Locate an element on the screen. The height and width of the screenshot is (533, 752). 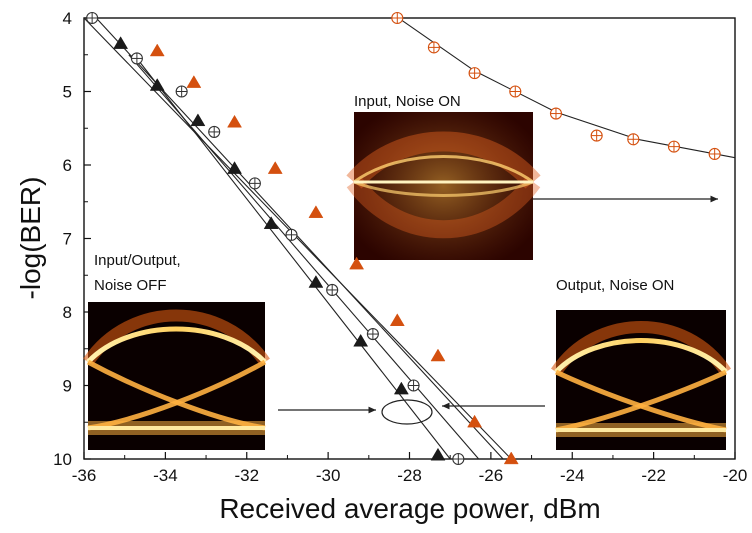
x-tick-label-7: -22 is located at coordinates (653, 475).